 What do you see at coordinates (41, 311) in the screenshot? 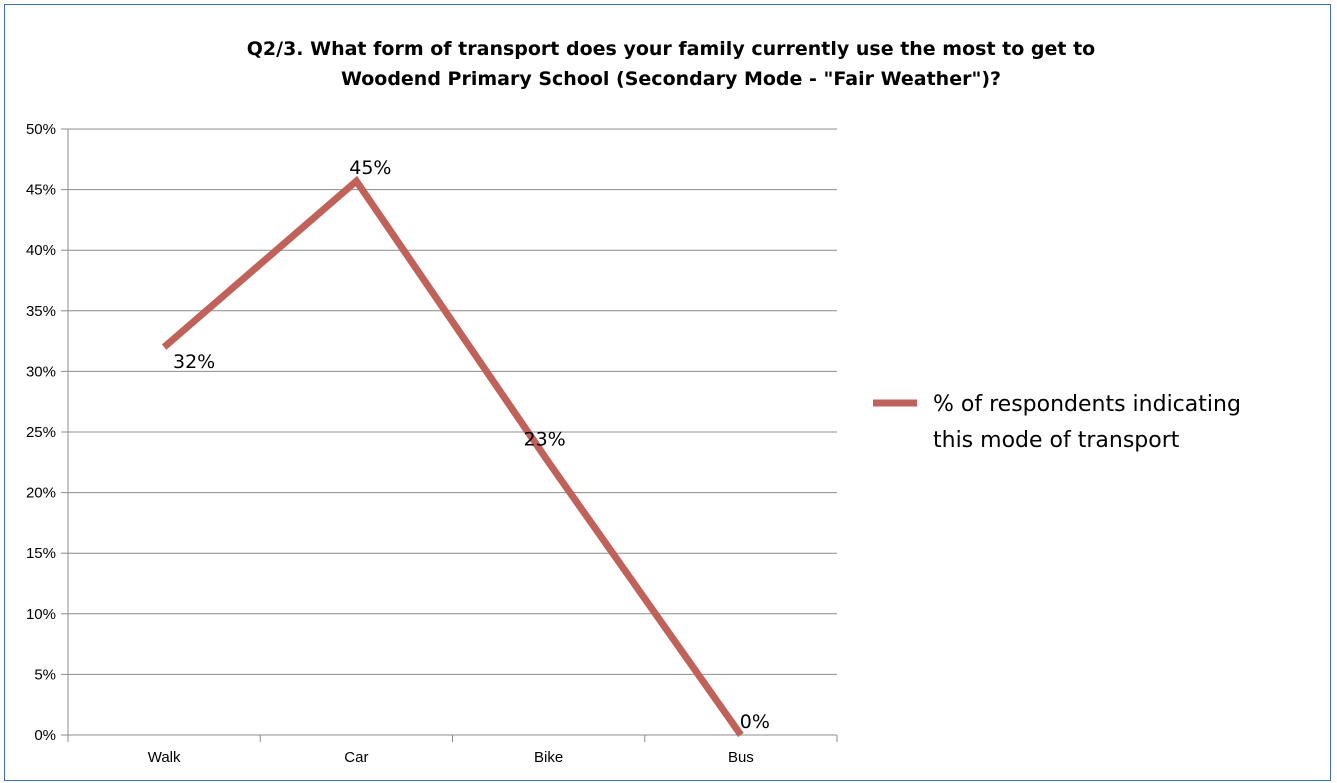
I see `y-tick-label: 35%` at bounding box center [41, 311].